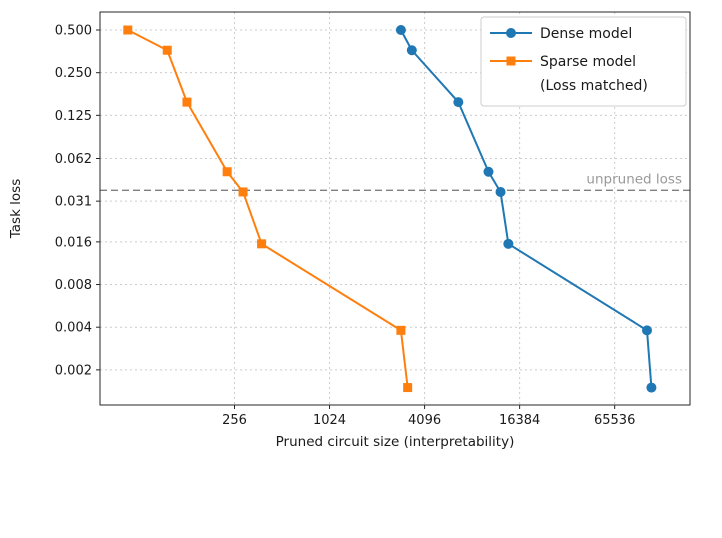 The width and height of the screenshot is (722, 538). What do you see at coordinates (424, 420) in the screenshot?
I see `x-tick-label: 4096` at bounding box center [424, 420].